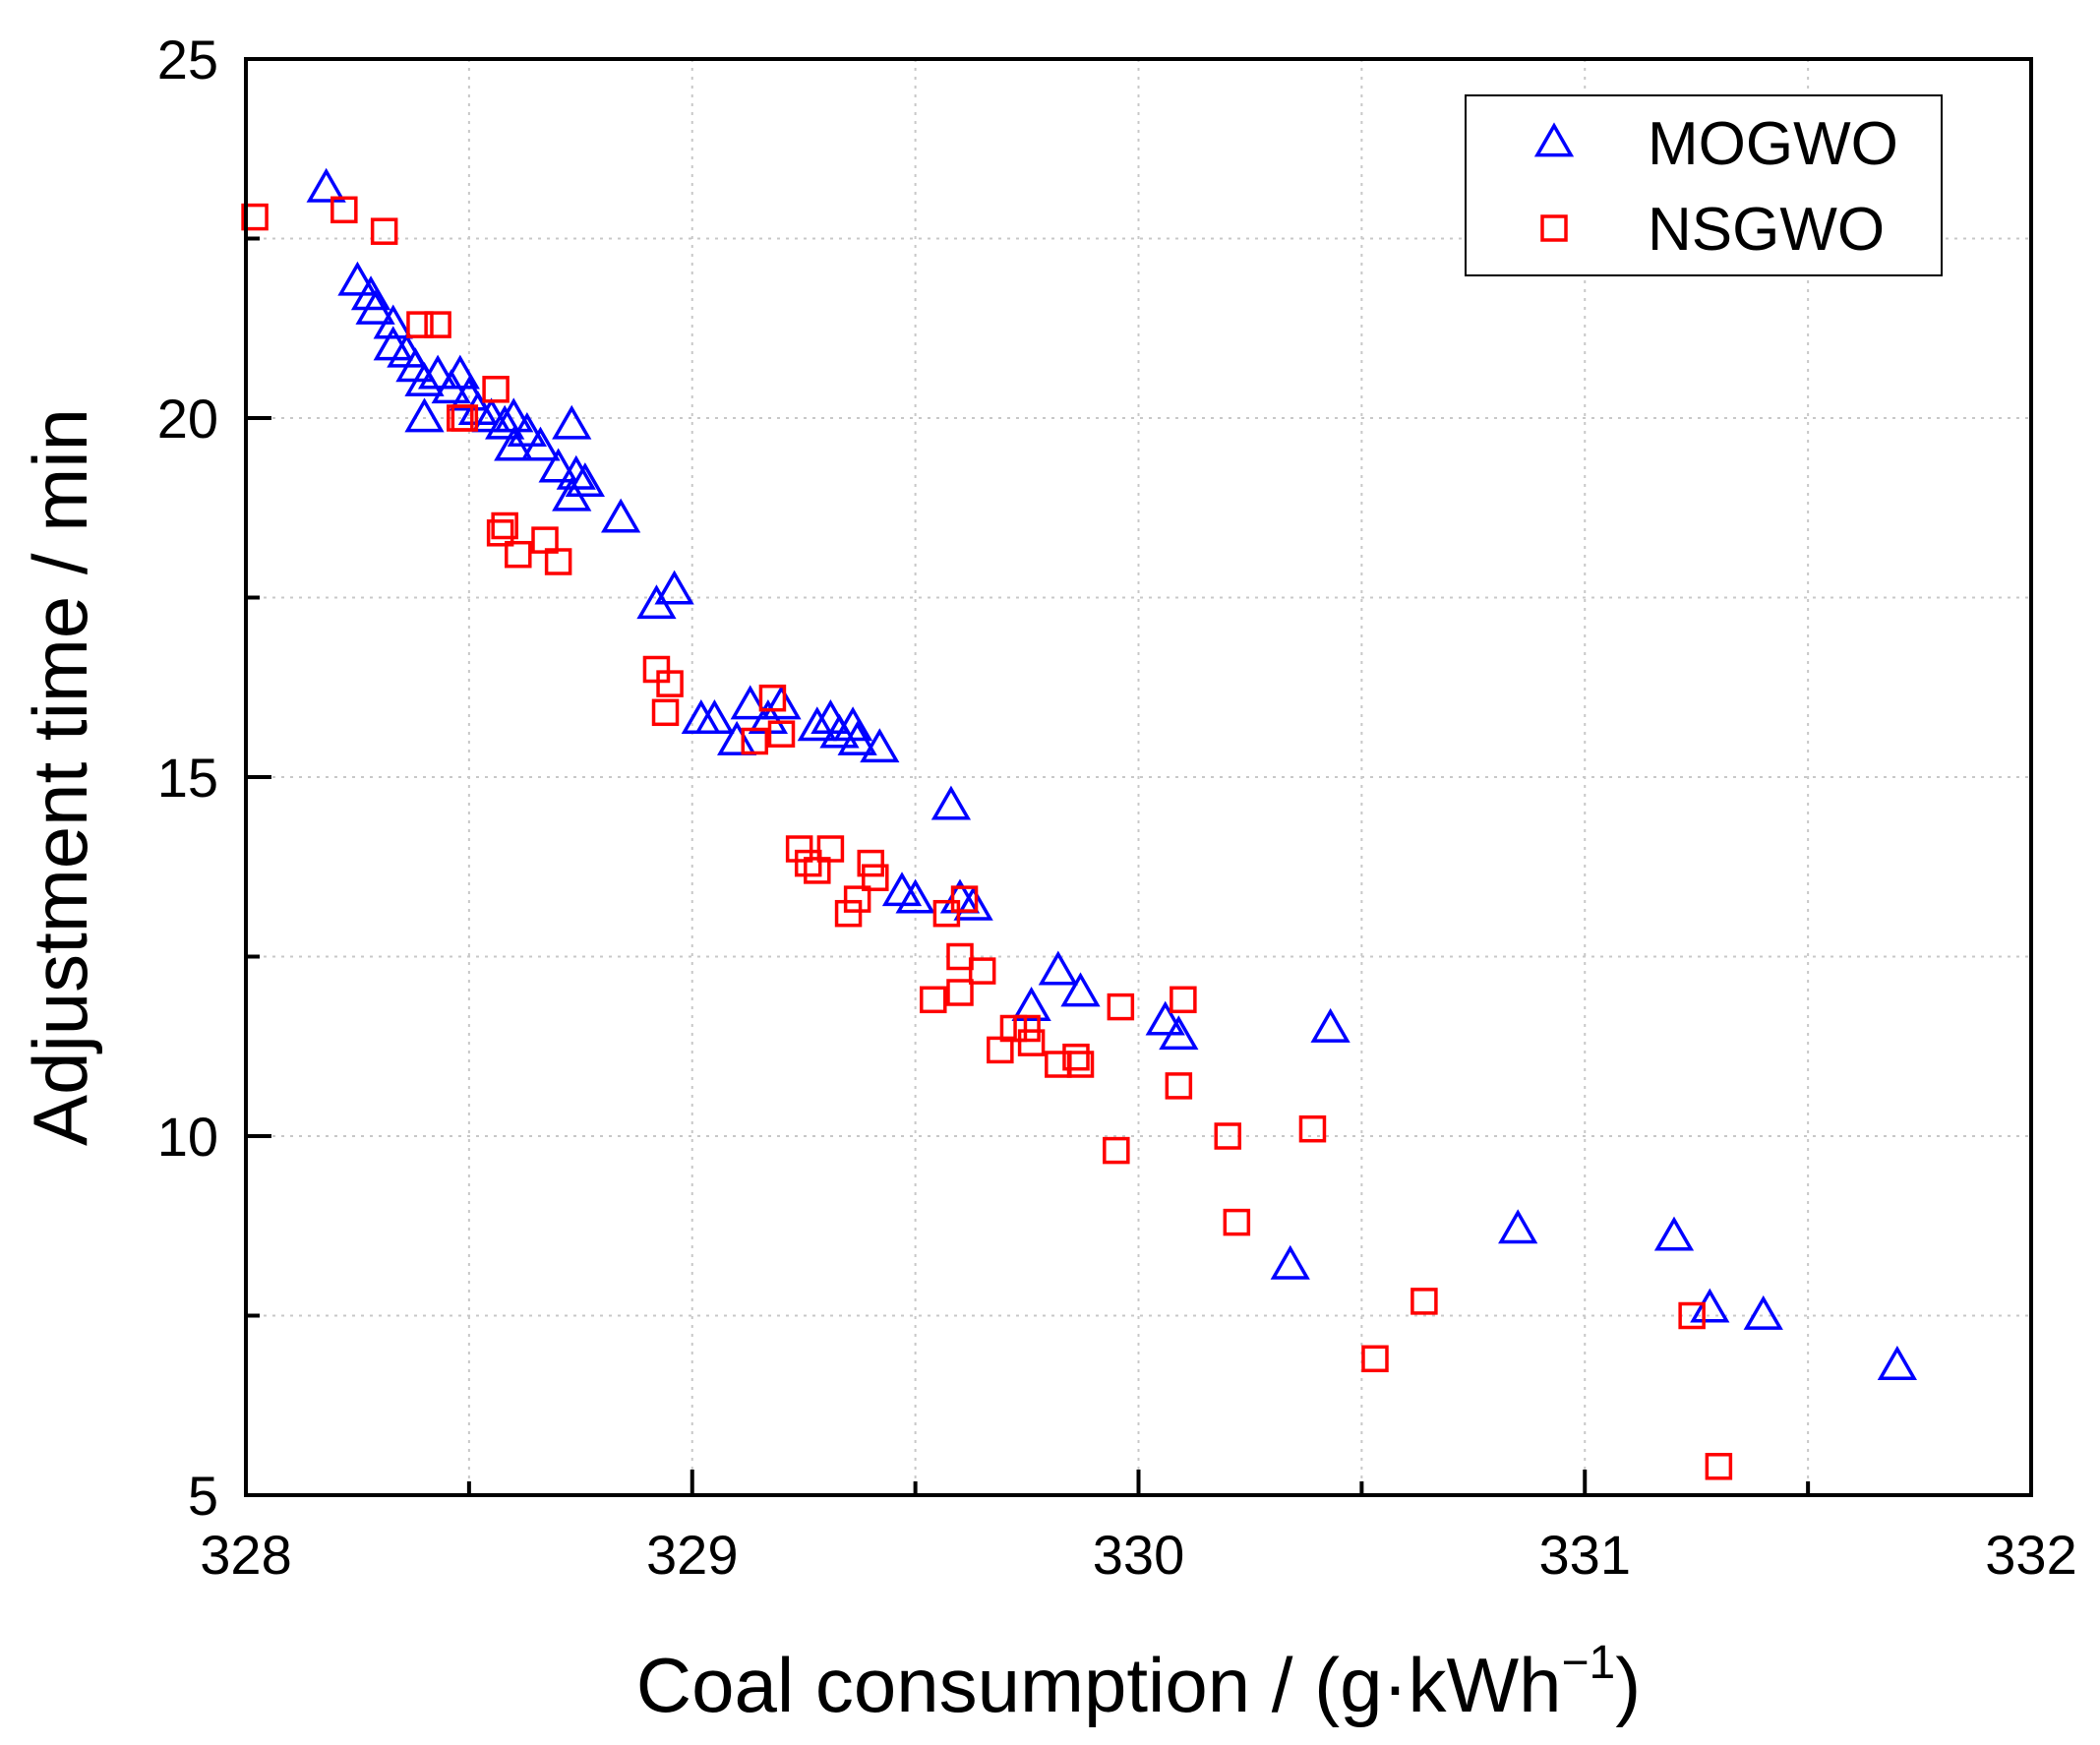 Image resolution: width=2100 pixels, height=1745 pixels. What do you see at coordinates (1554, 228) in the screenshot?
I see `legend-marker-nsgwo` at bounding box center [1554, 228].